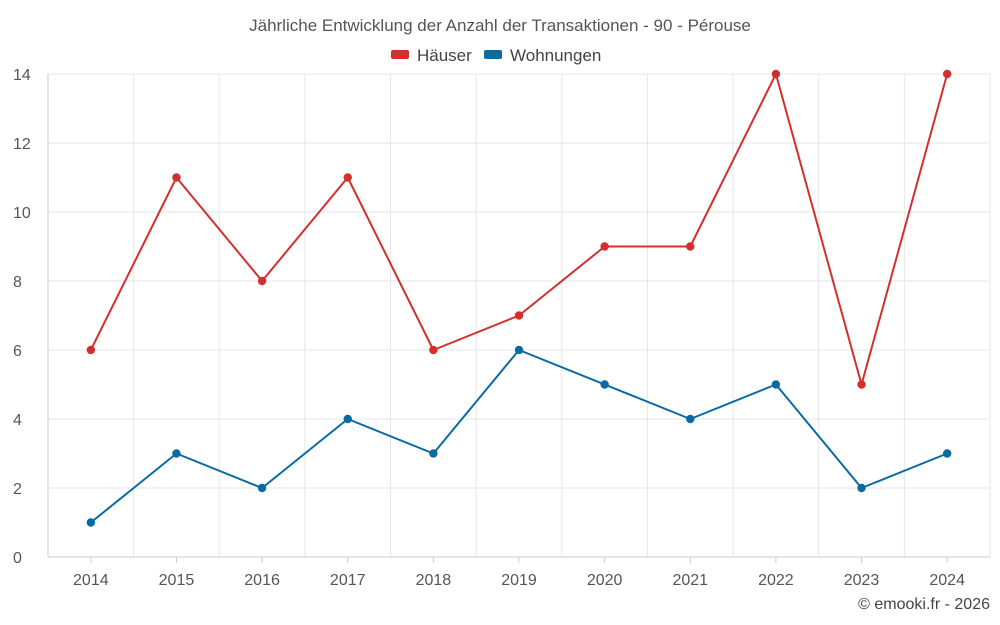  What do you see at coordinates (22, 213) in the screenshot?
I see `y-tick-label: 10` at bounding box center [22, 213].